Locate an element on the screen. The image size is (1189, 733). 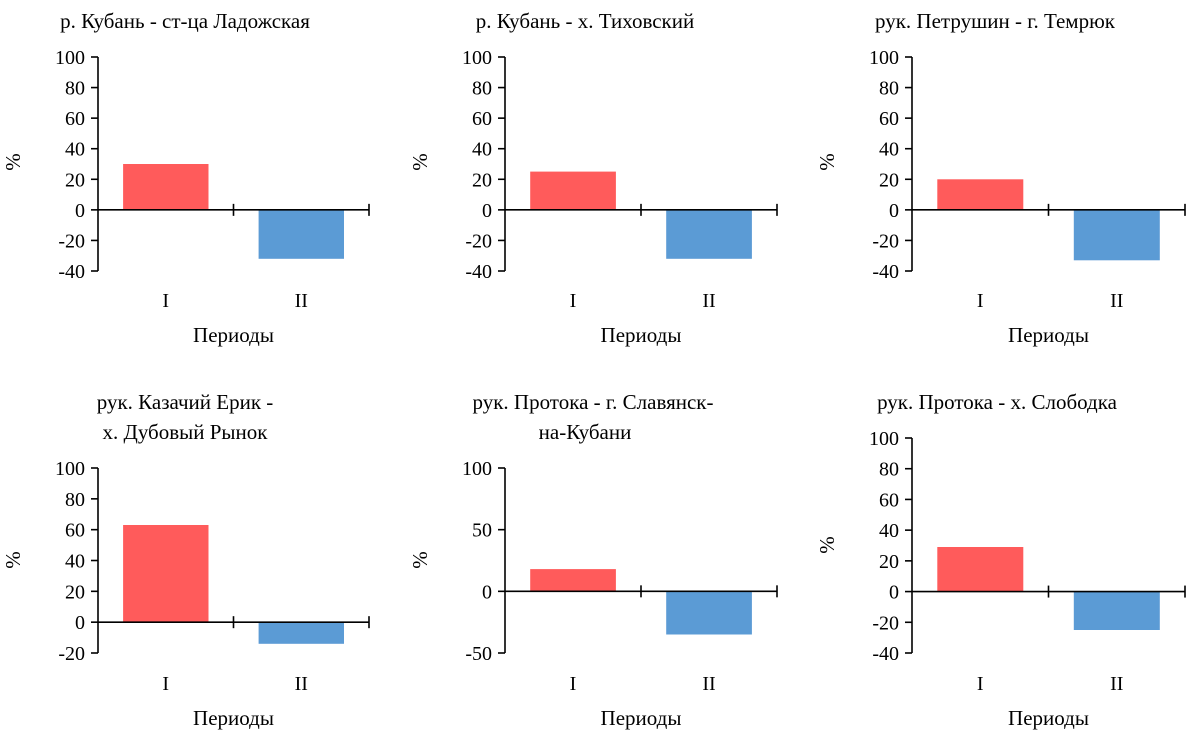
chart-title-line: на-Кубани is located at coordinates (585, 432).